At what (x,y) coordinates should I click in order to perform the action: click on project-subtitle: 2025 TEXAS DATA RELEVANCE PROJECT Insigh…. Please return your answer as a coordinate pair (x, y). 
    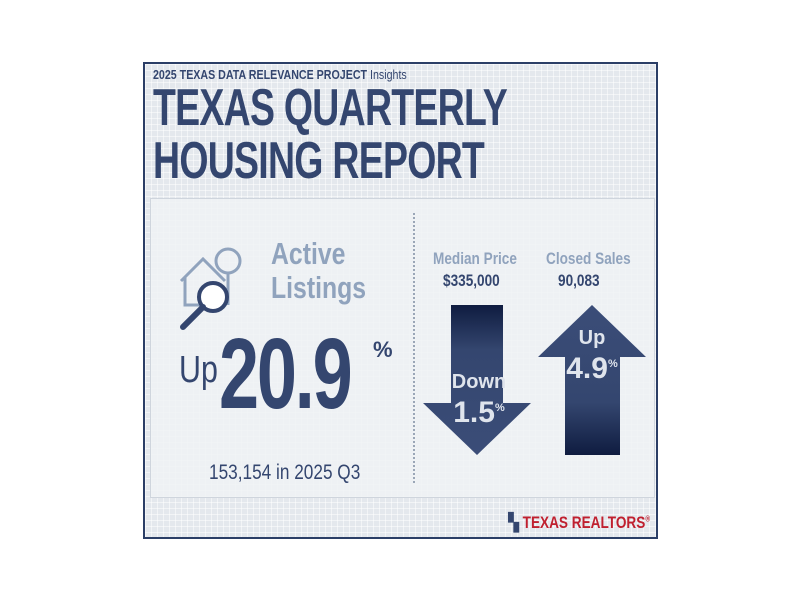
    Looking at the image, I should click on (280, 74).